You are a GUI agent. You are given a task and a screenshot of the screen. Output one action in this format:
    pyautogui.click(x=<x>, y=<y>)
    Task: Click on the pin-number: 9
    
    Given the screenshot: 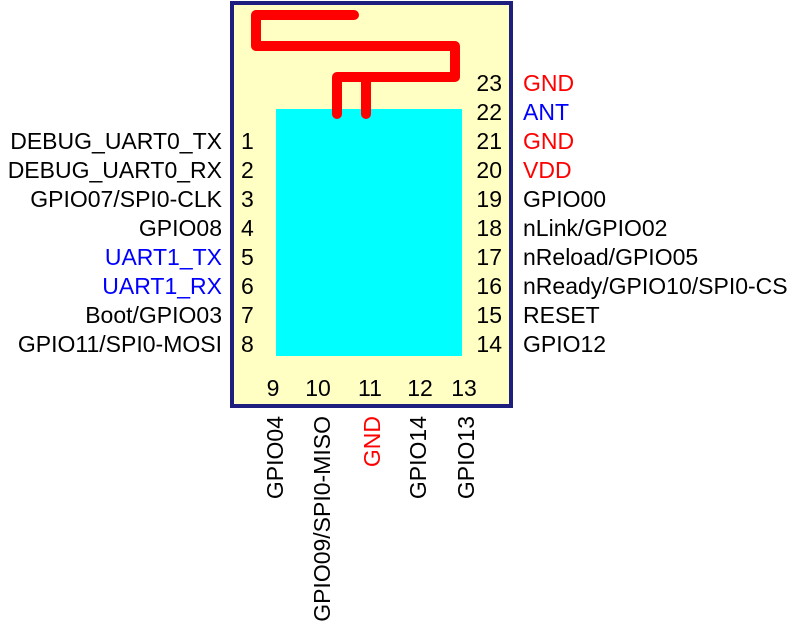 What is the action you would take?
    pyautogui.click(x=273, y=388)
    